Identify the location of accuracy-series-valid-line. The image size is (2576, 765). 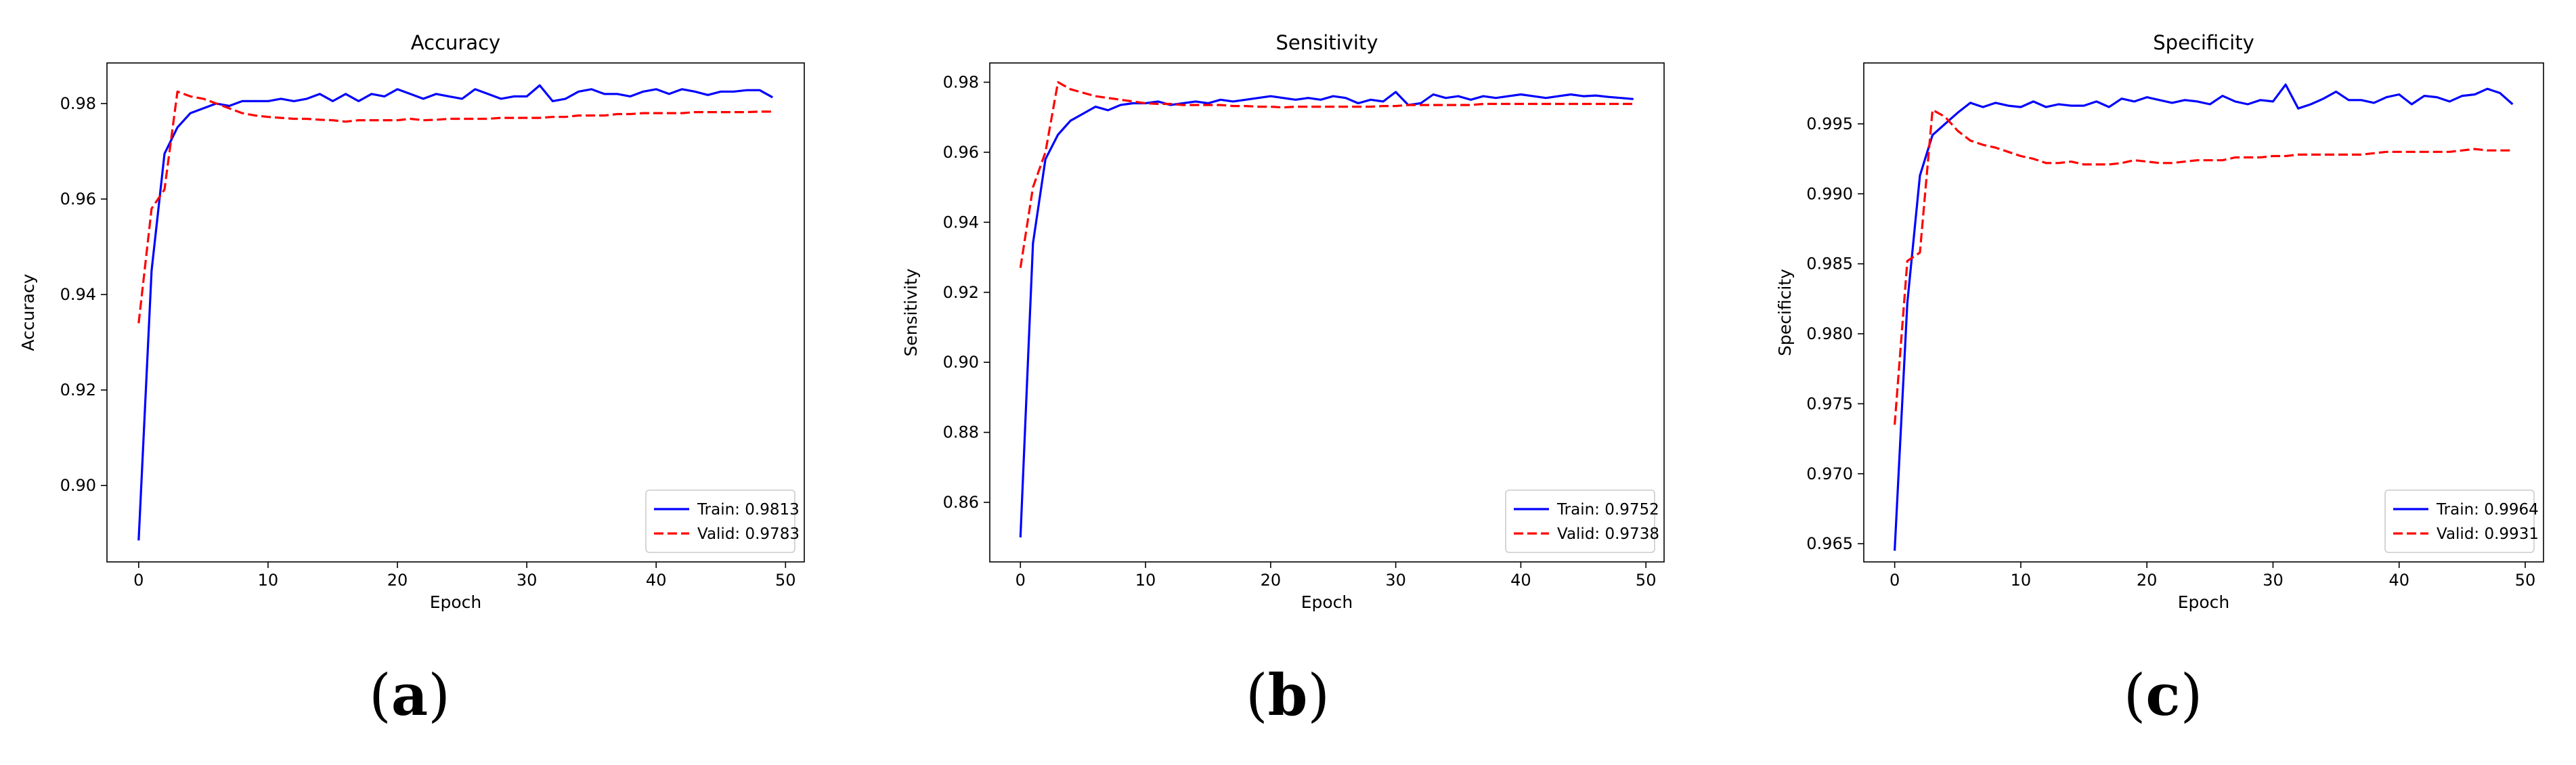
(455, 207).